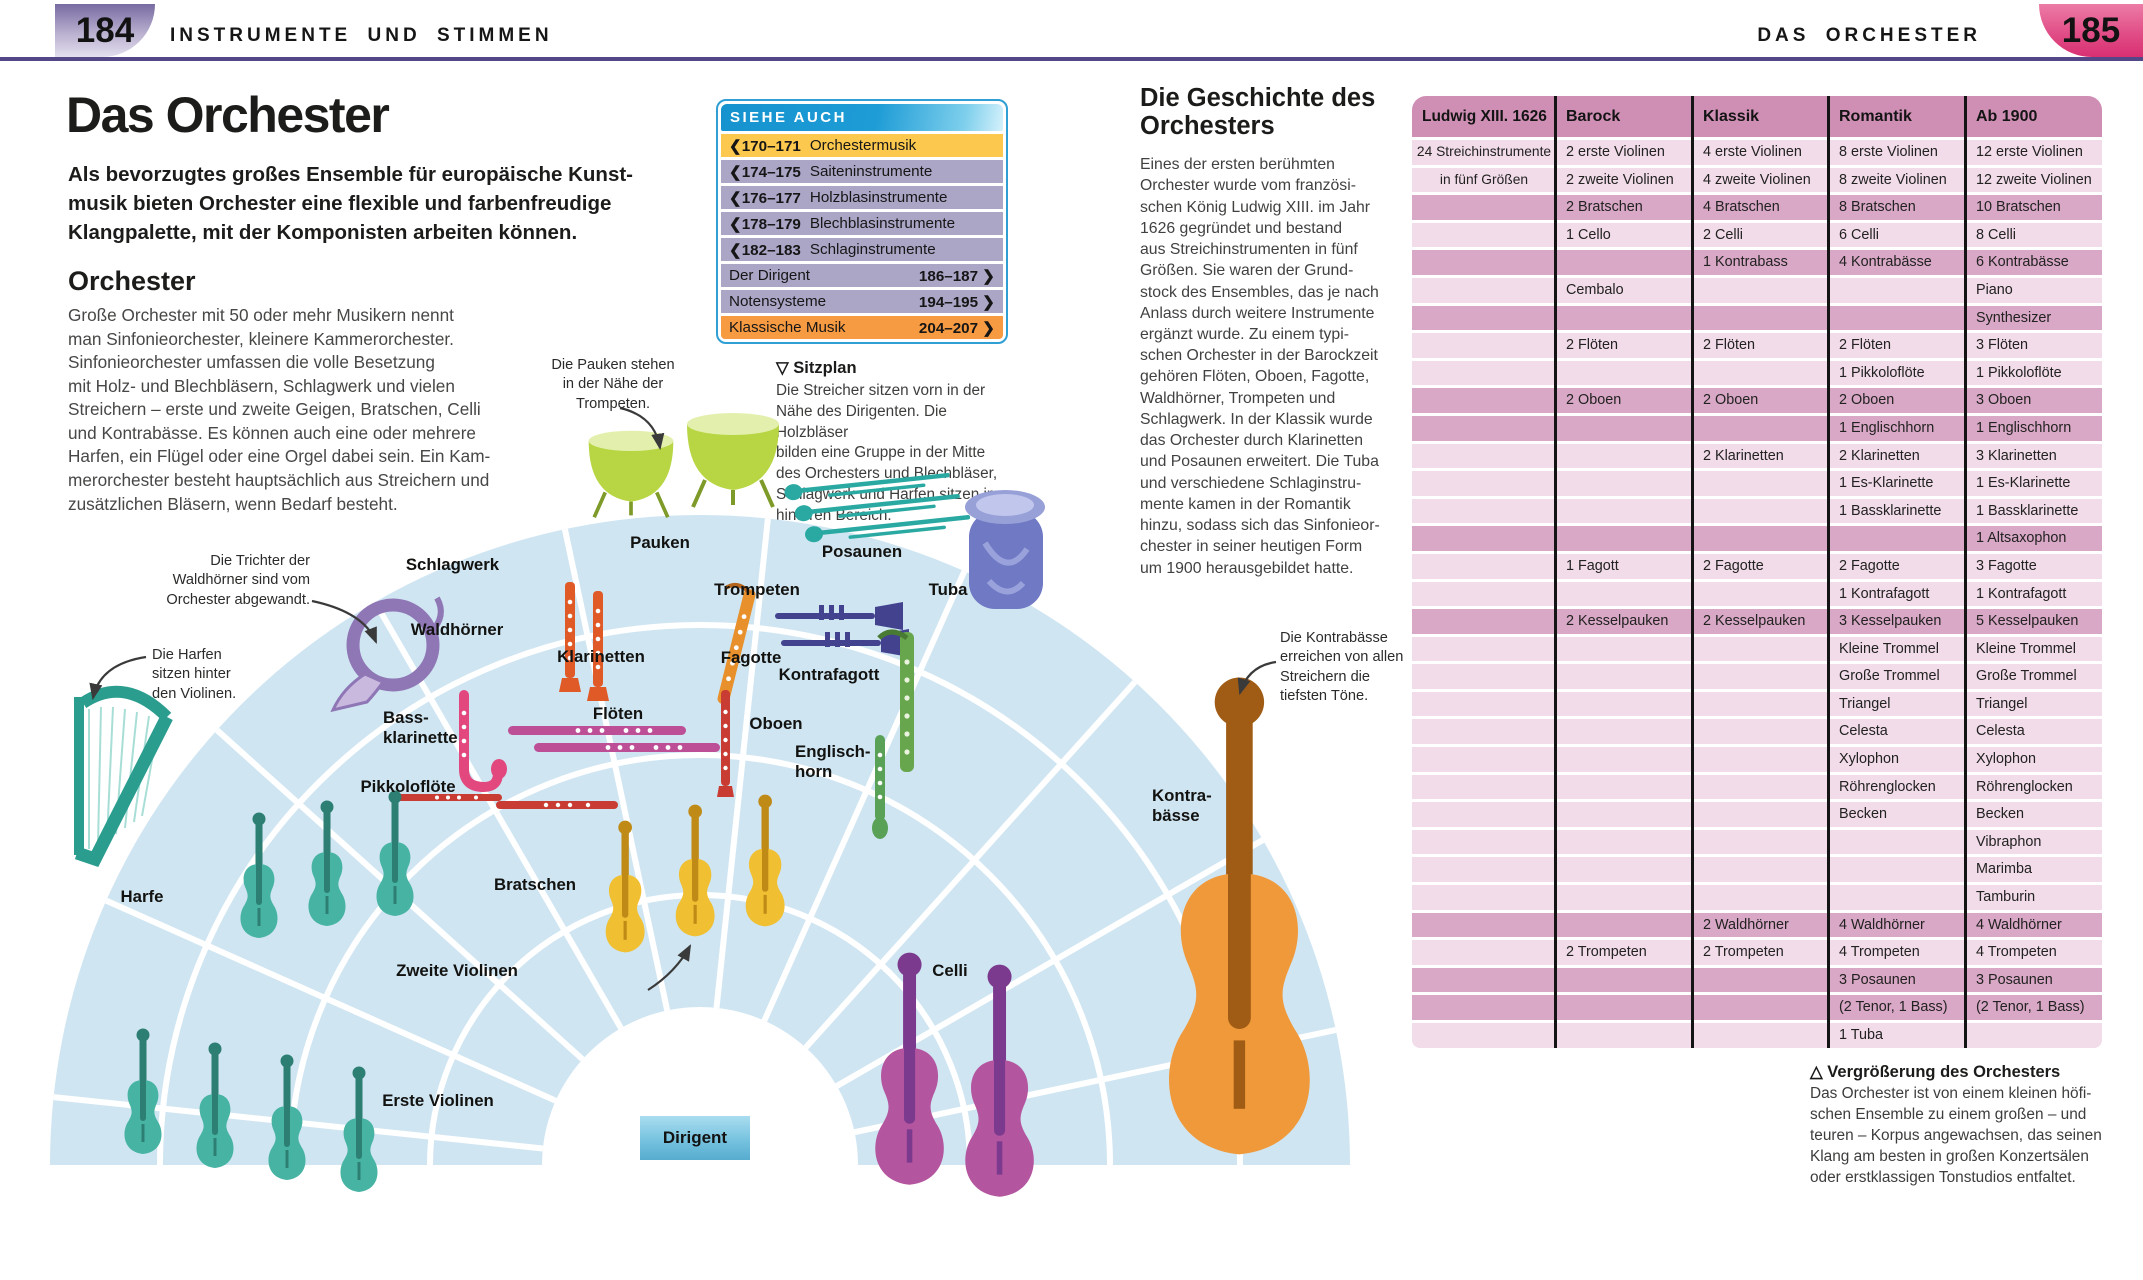 The image size is (2143, 1280). What do you see at coordinates (1757, 732) in the screenshot?
I see `table-row: Celesta Celesta` at bounding box center [1757, 732].